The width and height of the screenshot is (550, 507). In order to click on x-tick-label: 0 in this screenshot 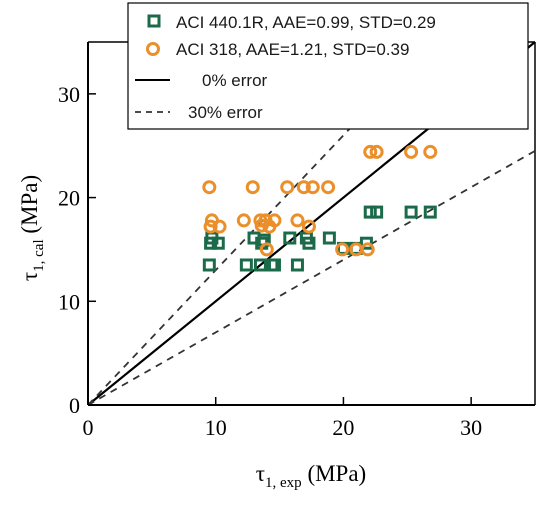, I will do `click(88, 427)`.